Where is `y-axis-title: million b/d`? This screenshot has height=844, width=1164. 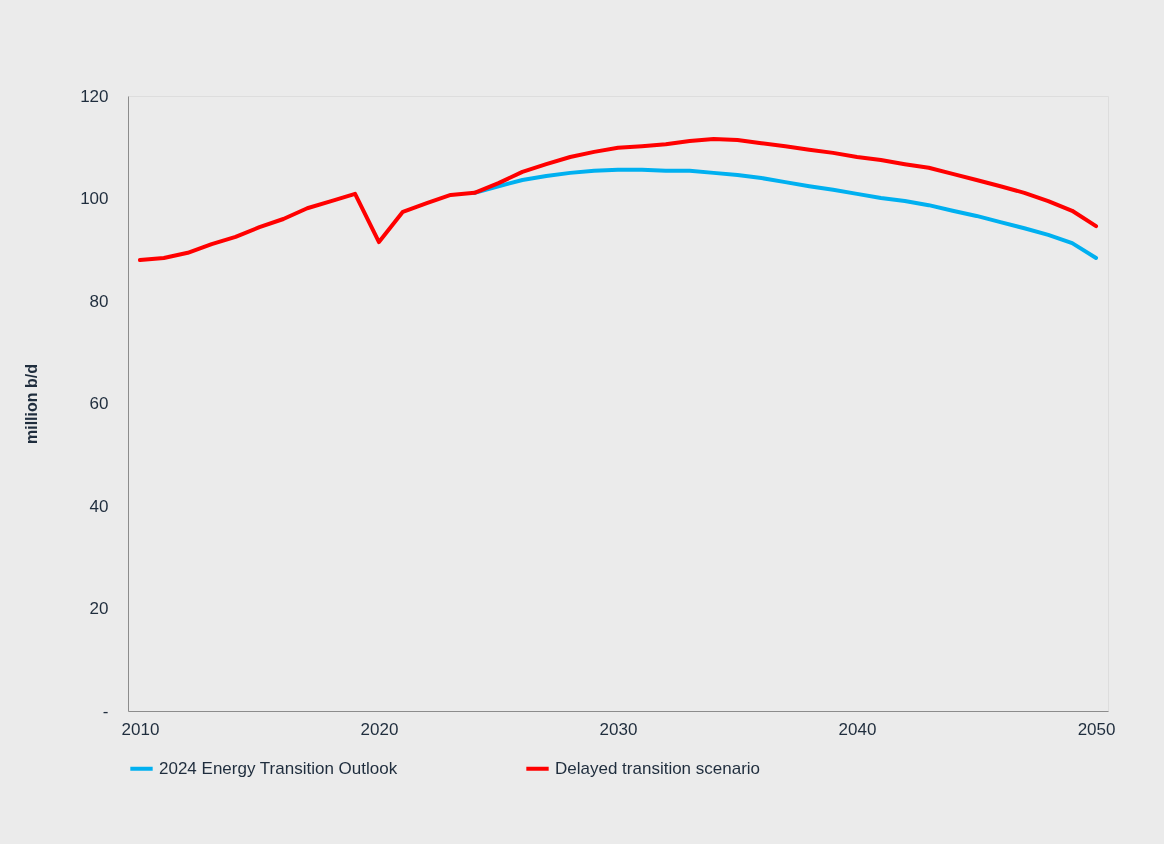
y-axis-title: million b/d is located at coordinates (32, 404).